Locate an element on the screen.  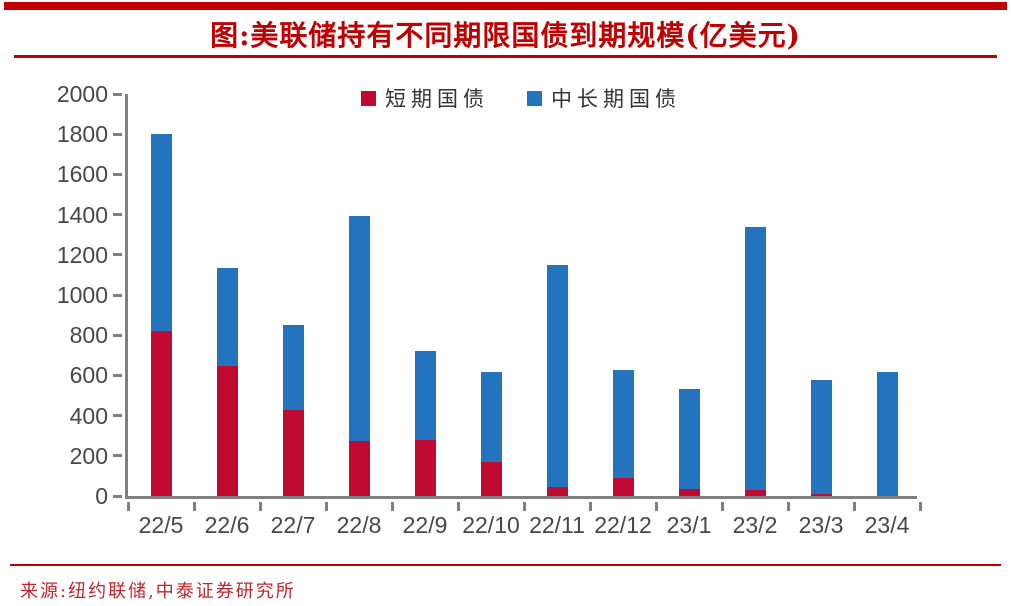
y-axis-label: 1400 is located at coordinates (82, 214).